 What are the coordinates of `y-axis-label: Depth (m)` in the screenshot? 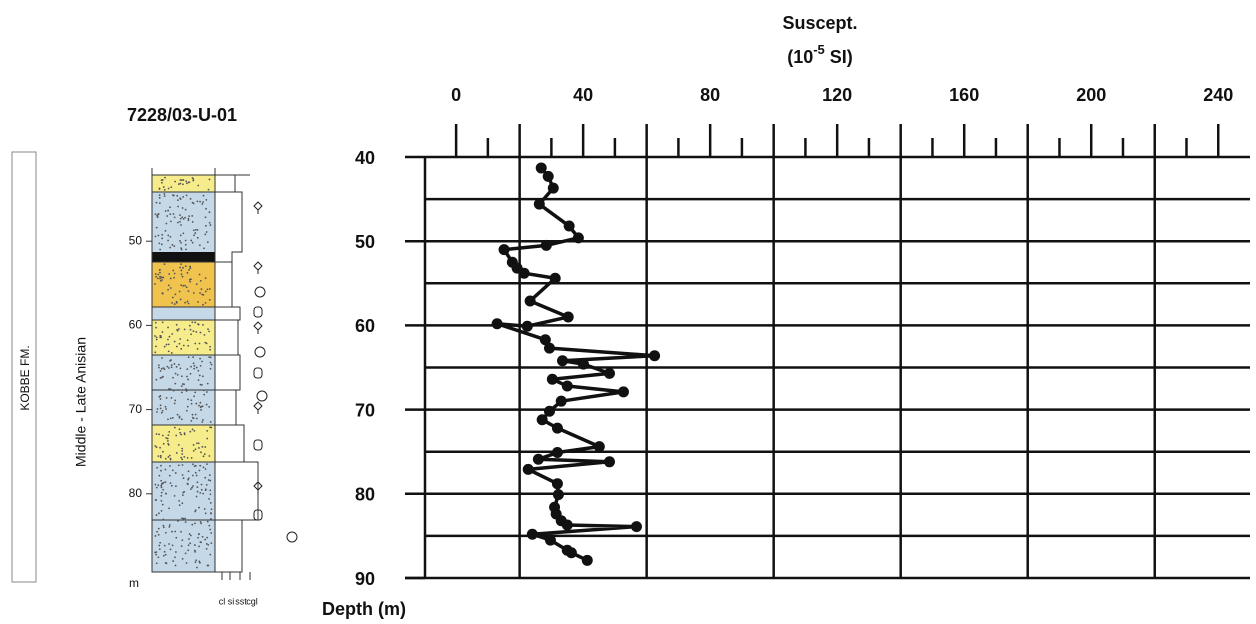 It's located at (364, 609).